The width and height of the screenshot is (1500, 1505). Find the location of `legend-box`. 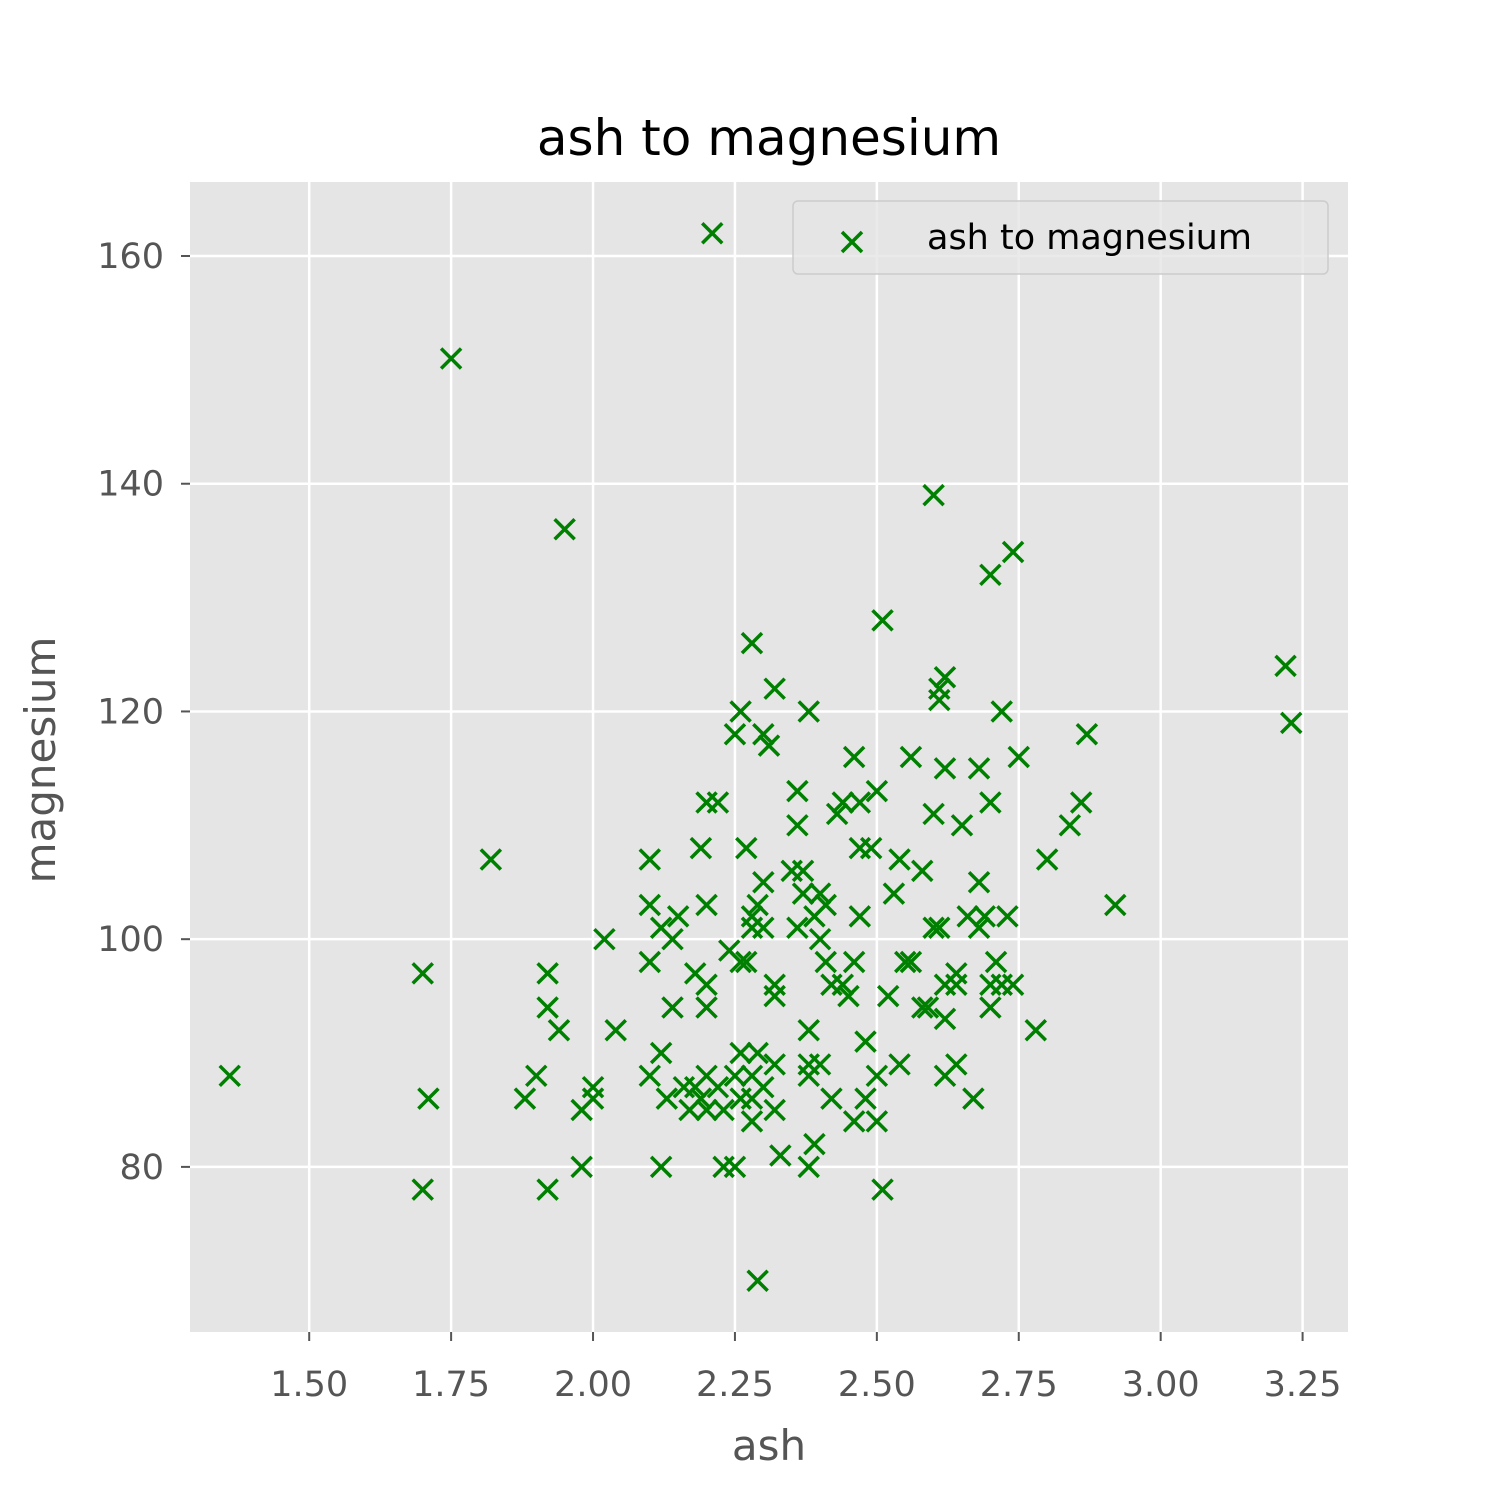

legend-box is located at coordinates (1060, 237).